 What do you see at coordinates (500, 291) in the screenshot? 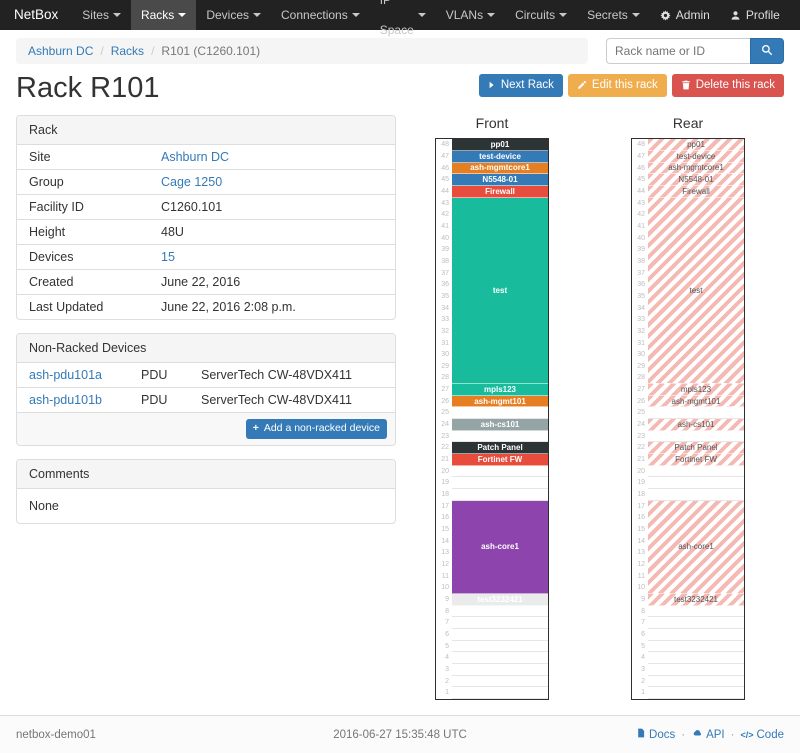
I see `rack-device-front-test: test` at bounding box center [500, 291].